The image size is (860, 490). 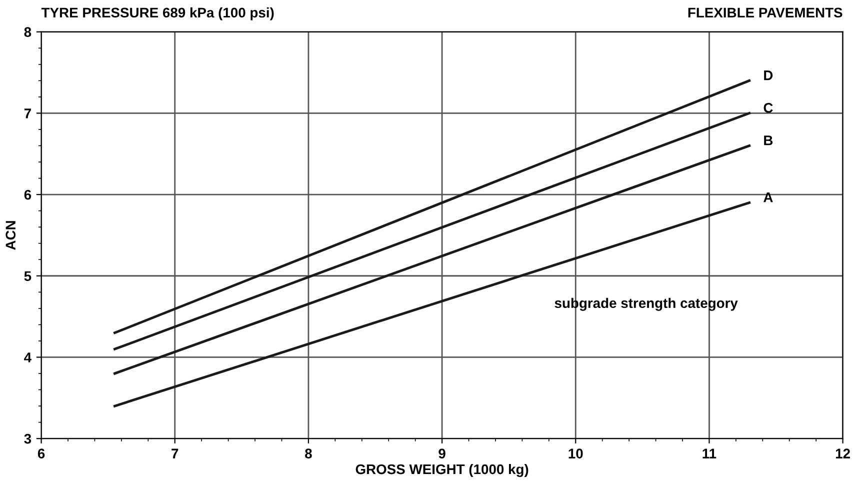 I want to click on y-tick-label: 4, so click(x=28, y=357).